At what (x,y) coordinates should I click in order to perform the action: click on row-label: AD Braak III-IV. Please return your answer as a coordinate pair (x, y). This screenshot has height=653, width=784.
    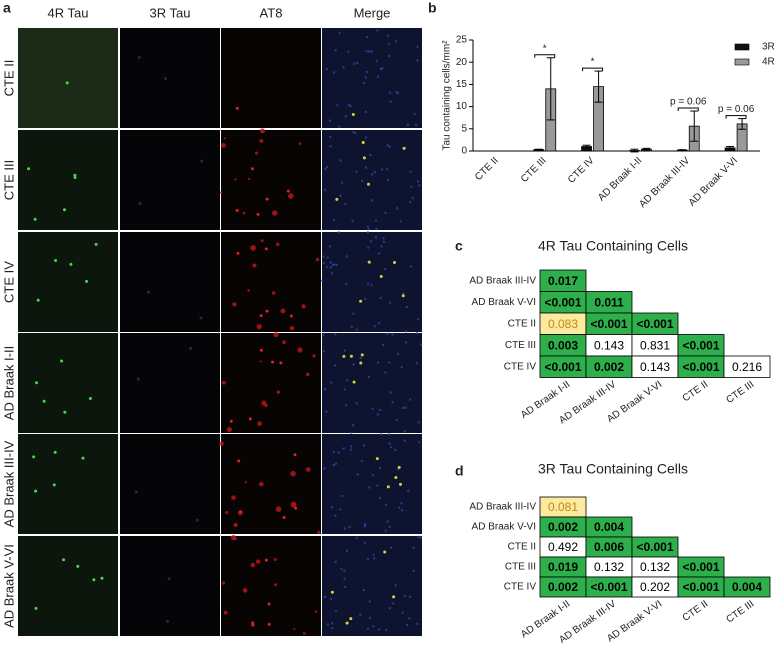
    Looking at the image, I should click on (502, 280).